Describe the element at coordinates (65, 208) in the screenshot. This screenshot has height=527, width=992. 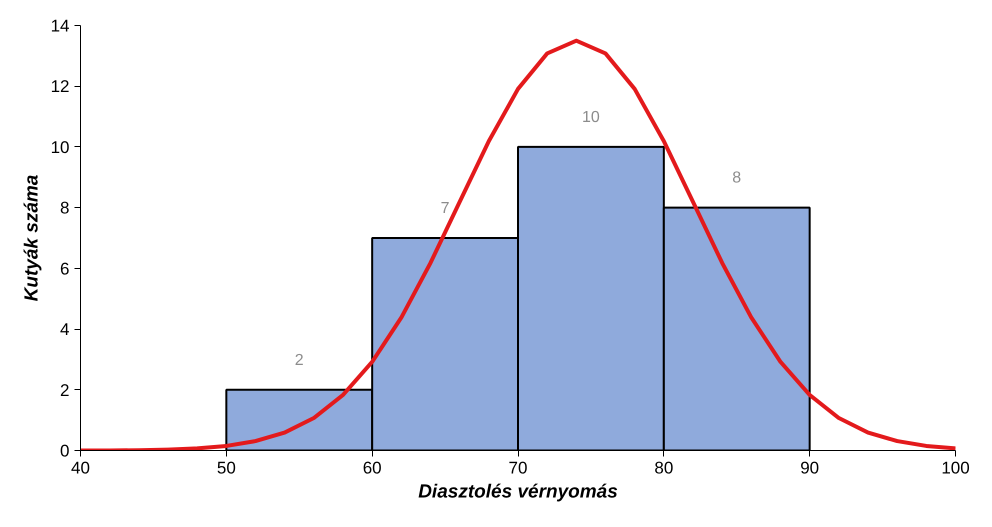
I see `y-tick-label: 8` at that location.